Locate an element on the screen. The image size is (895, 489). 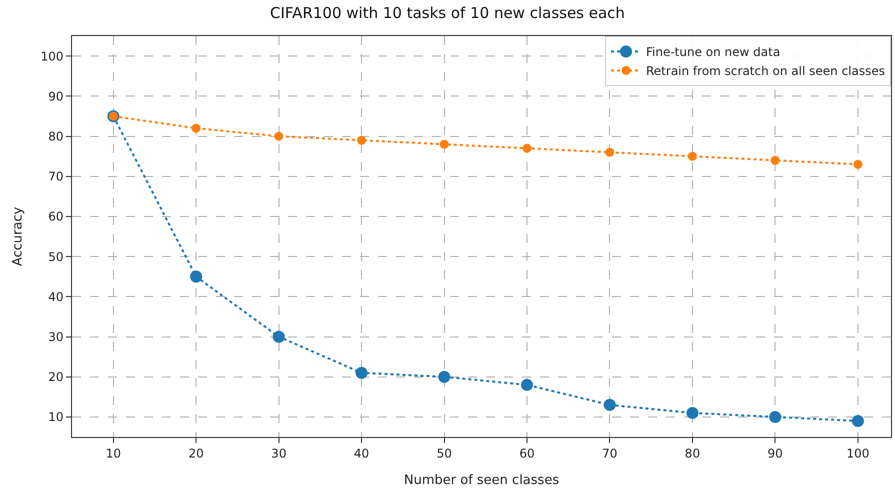
y-tick-label: 80 is located at coordinates (56, 136).